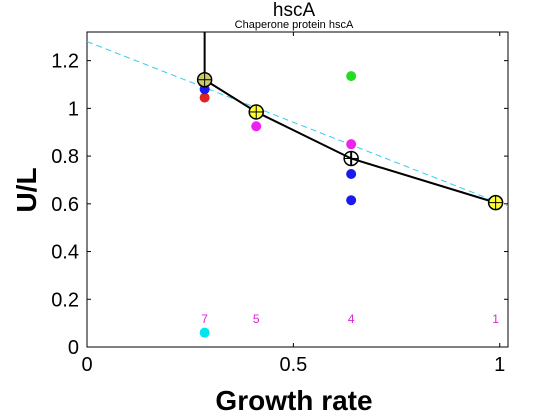 Image resolution: width=560 pixels, height=420 pixels. Describe the element at coordinates (294, 10) in the screenshot. I see `chart-title: hscA` at that location.